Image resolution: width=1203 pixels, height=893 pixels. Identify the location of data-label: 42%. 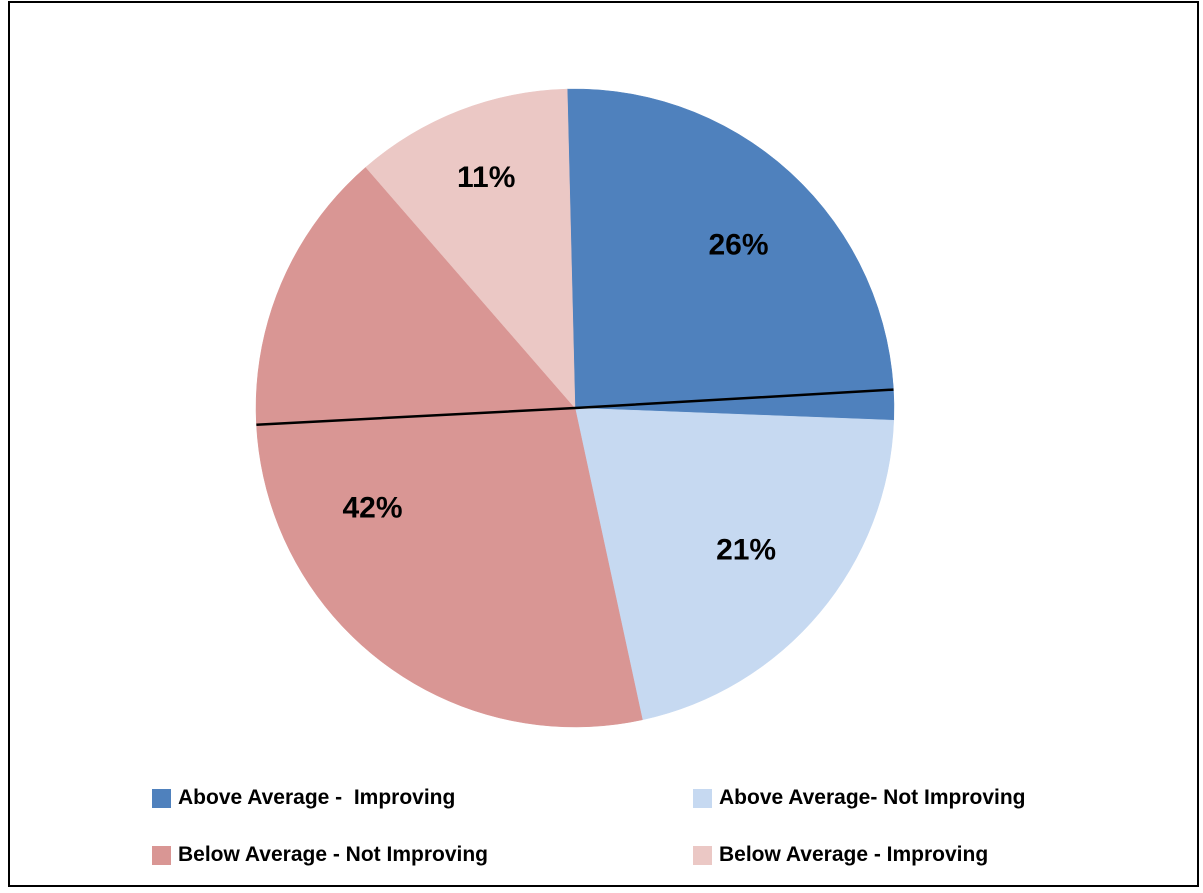
(372, 507).